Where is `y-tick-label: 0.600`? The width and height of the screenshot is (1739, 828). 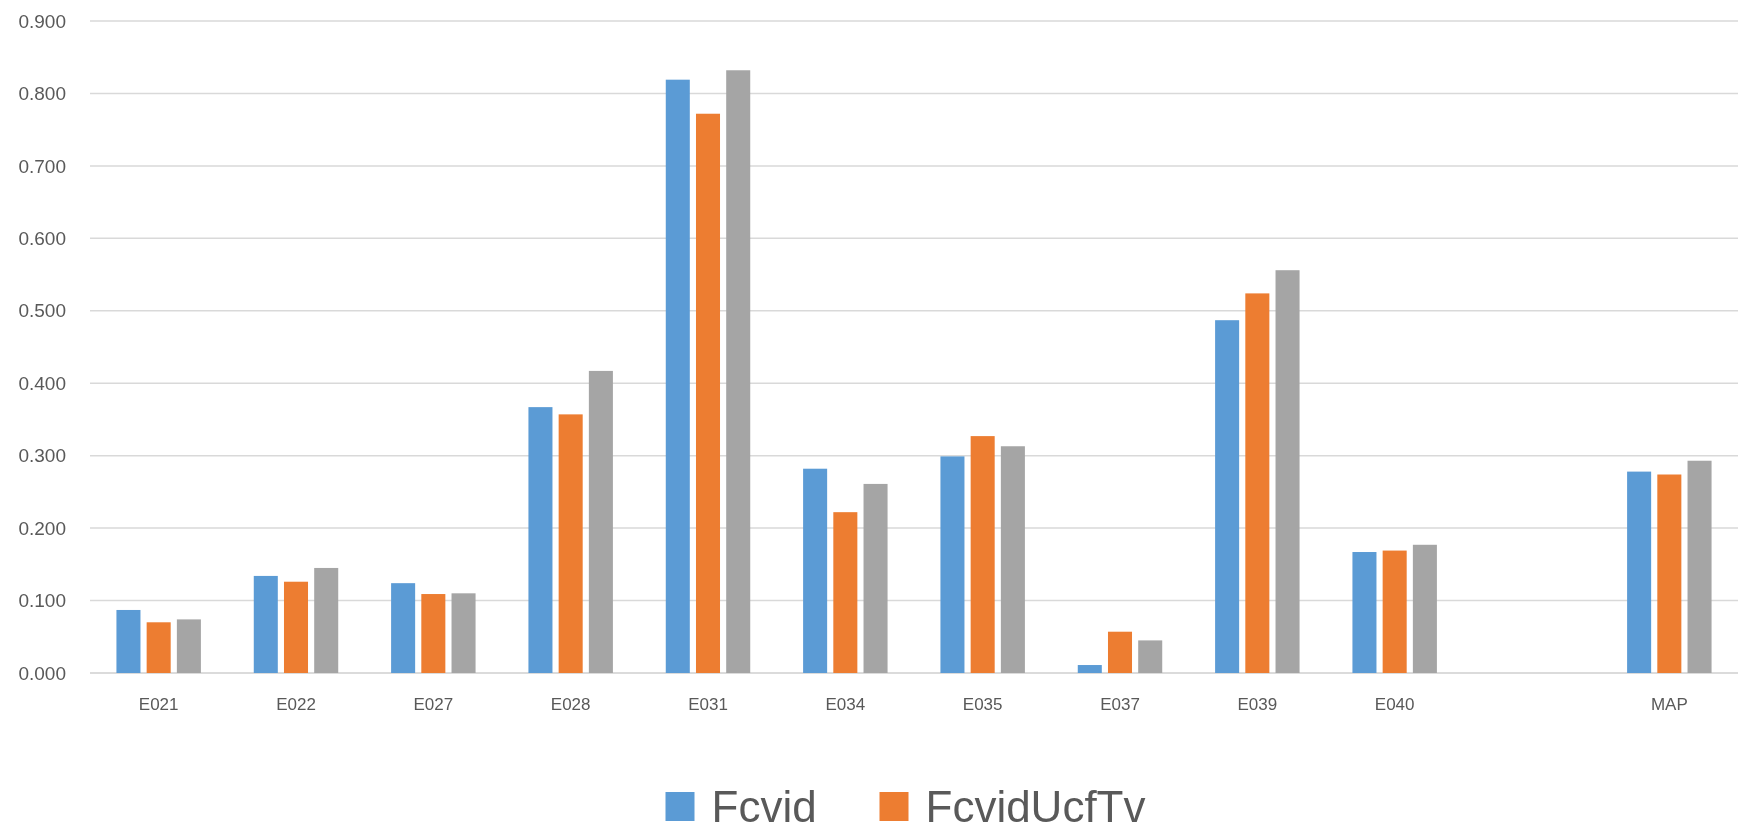
y-tick-label: 0.600 is located at coordinates (42, 238).